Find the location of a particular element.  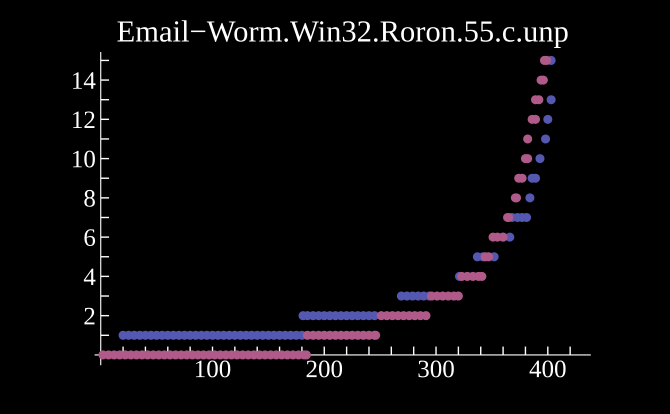

x-tick-label: 400 is located at coordinates (548, 369).